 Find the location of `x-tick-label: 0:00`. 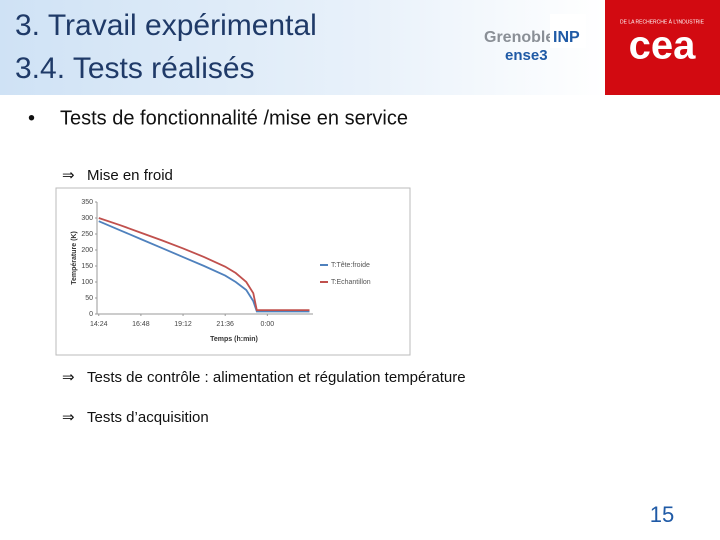

x-tick-label: 0:00 is located at coordinates (268, 324).